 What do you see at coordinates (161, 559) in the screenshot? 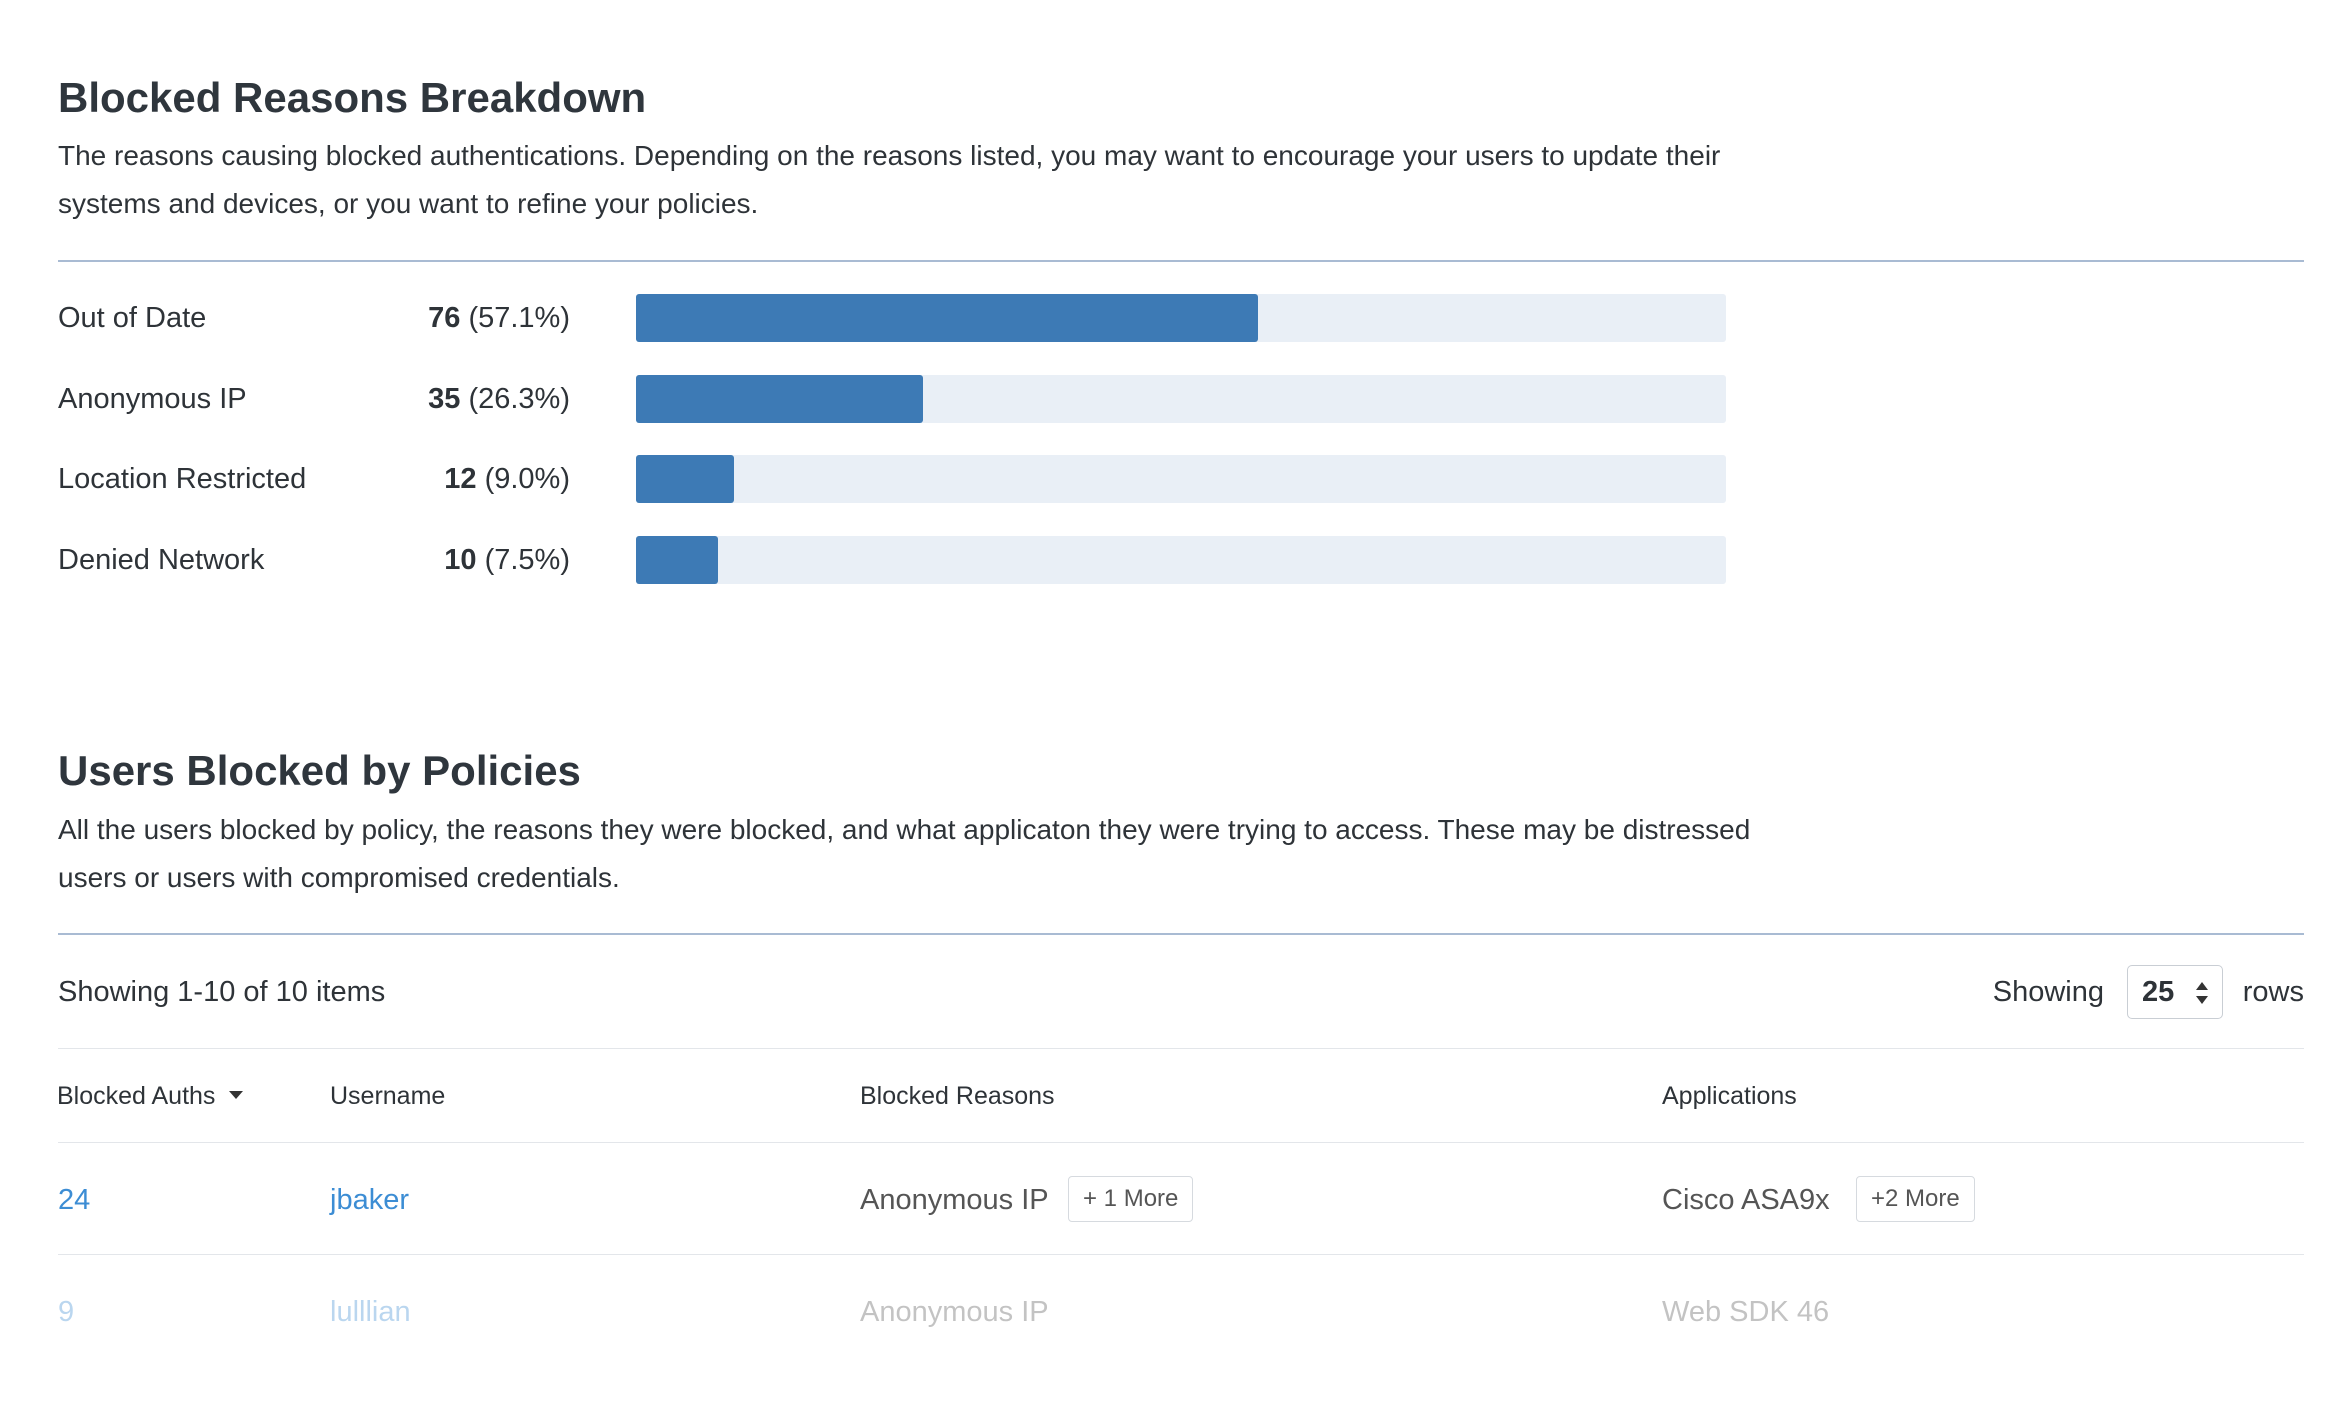
I see `reason-label: Denied Network` at bounding box center [161, 559].